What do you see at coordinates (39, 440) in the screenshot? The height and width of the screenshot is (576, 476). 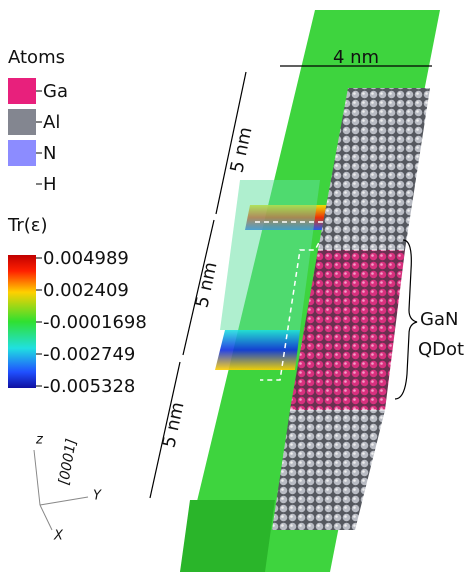 I see `axis-label: z` at bounding box center [39, 440].